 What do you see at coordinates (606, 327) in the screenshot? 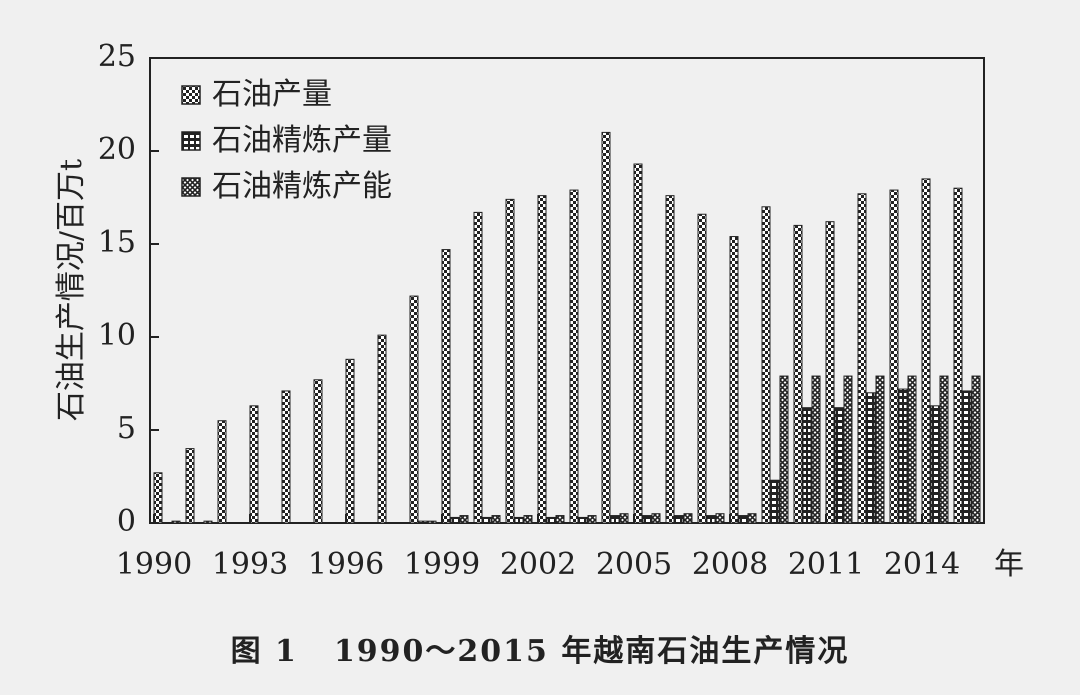
I see `bar-2004-s0` at bounding box center [606, 327].